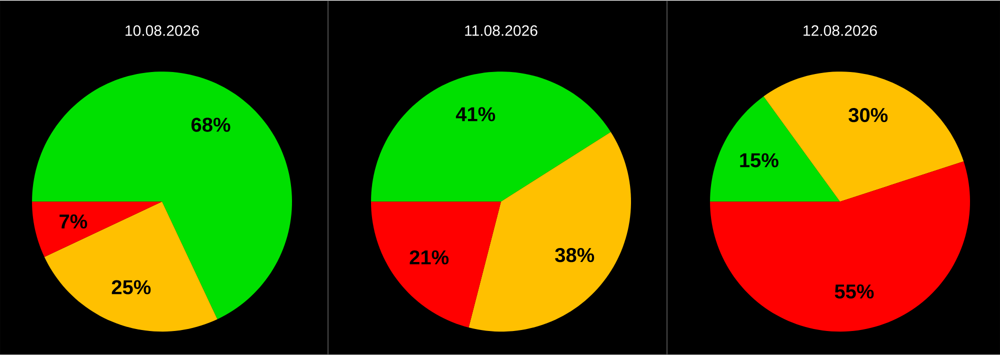  Describe the element at coordinates (574, 255) in the screenshot. I see `data-label: 38%` at that location.